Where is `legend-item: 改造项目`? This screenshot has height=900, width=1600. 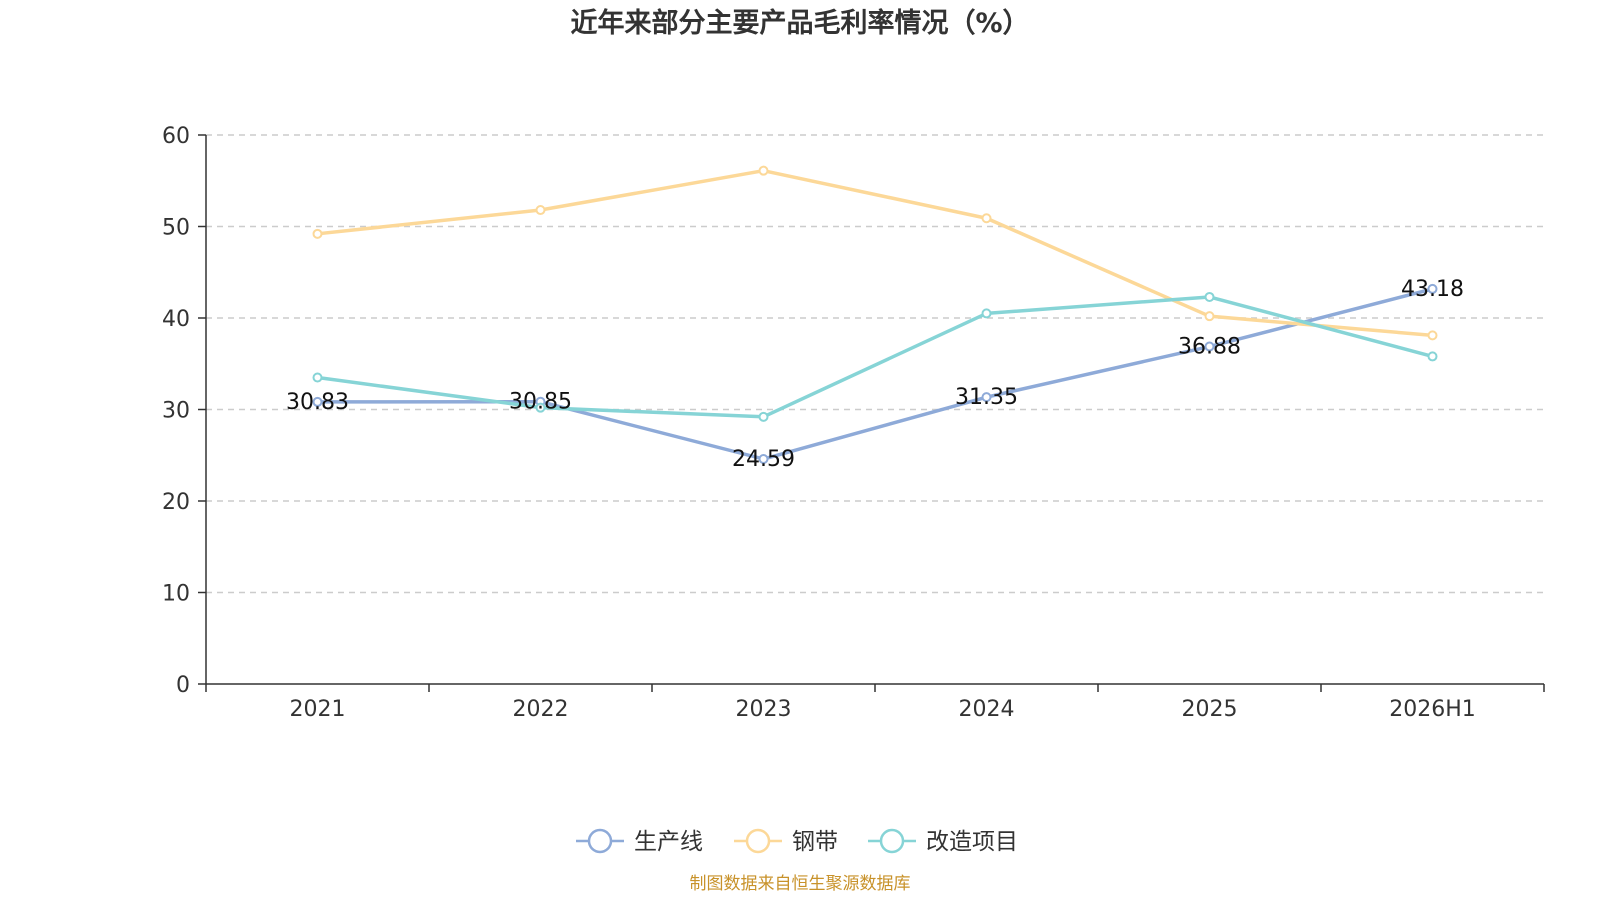 legend-item: 改造项目 is located at coordinates (943, 841).